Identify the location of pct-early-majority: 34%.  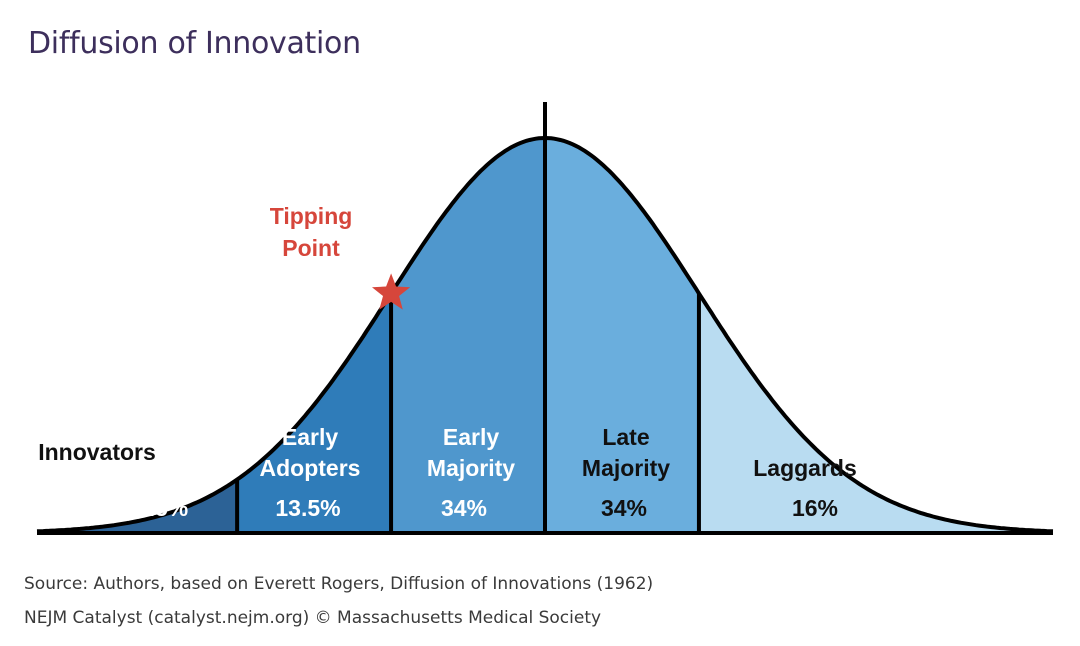
(464, 508).